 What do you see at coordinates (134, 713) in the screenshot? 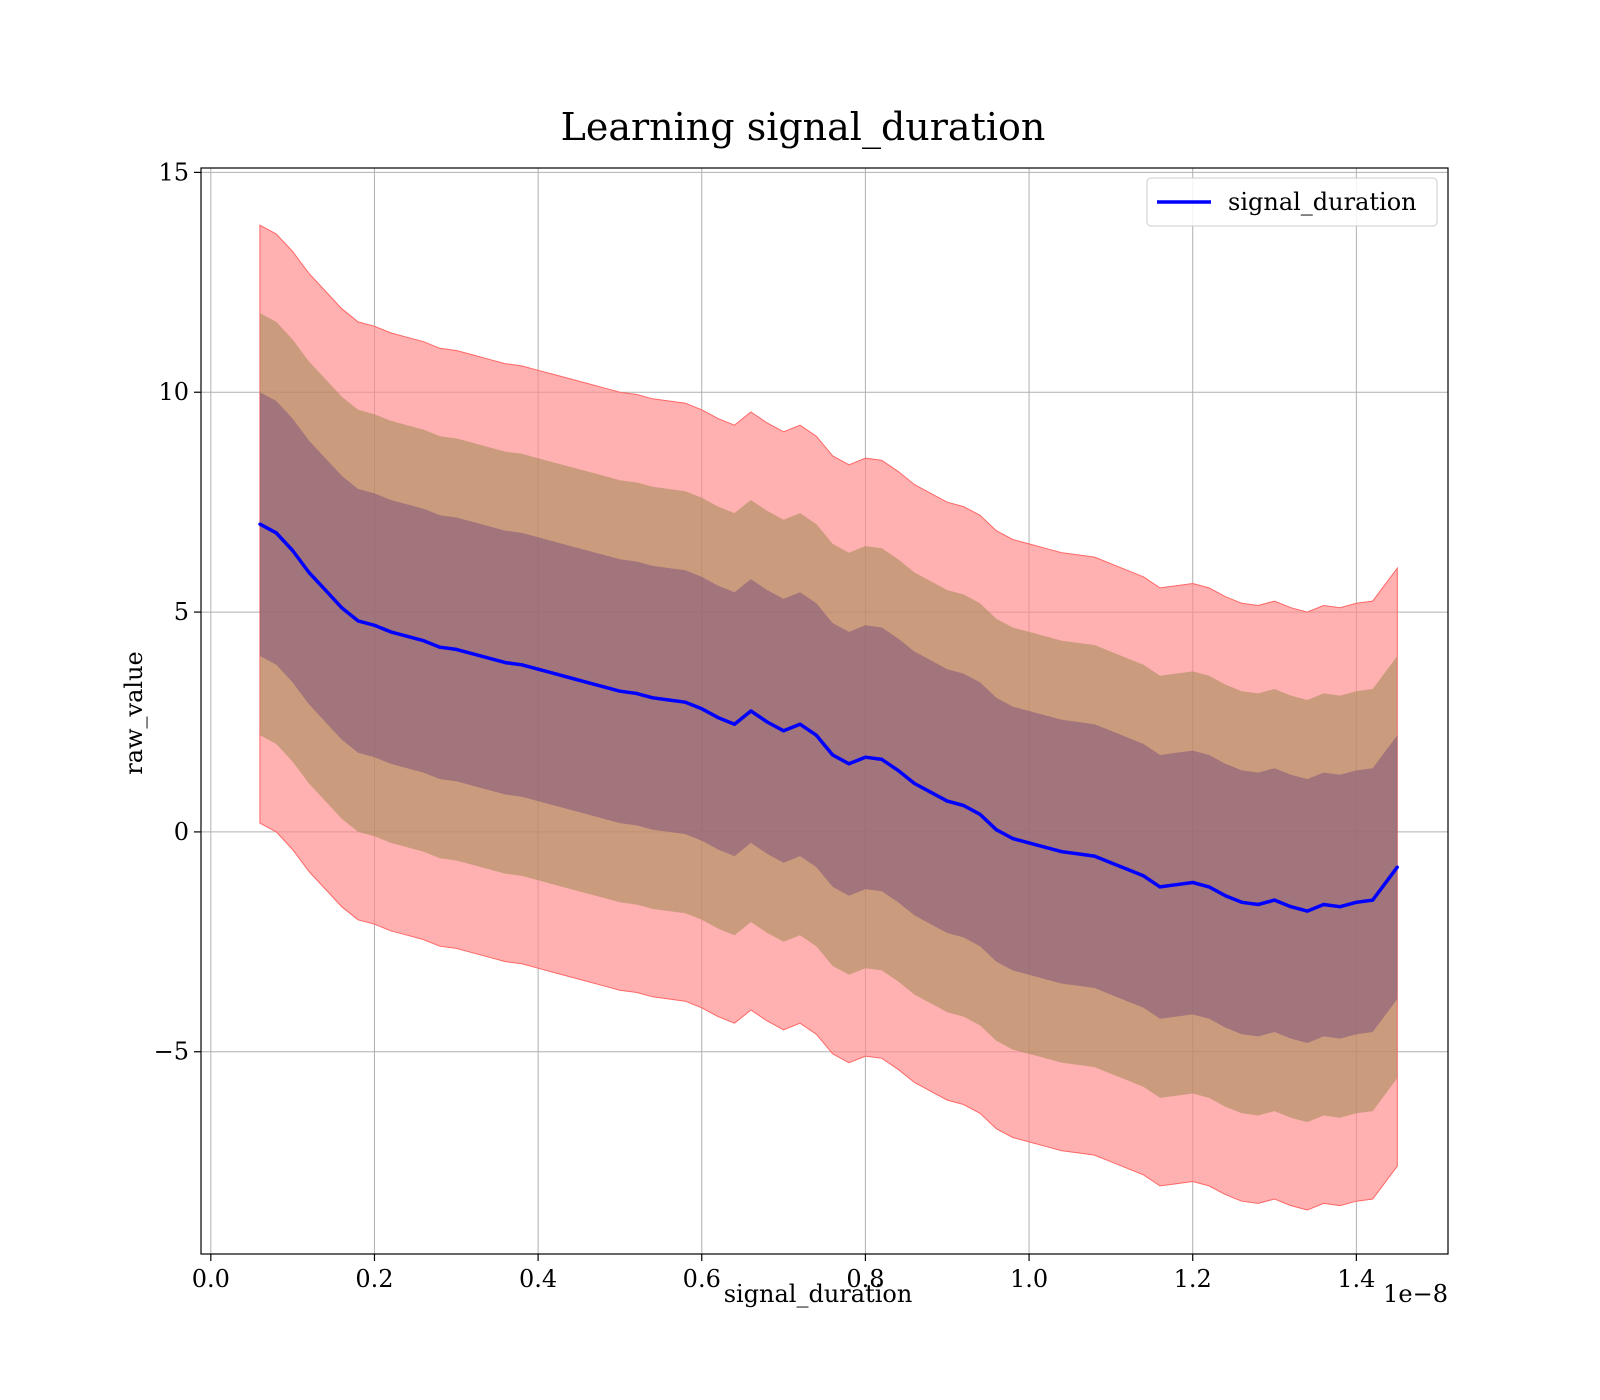
I see `y-axis-label: raw_value` at bounding box center [134, 713].